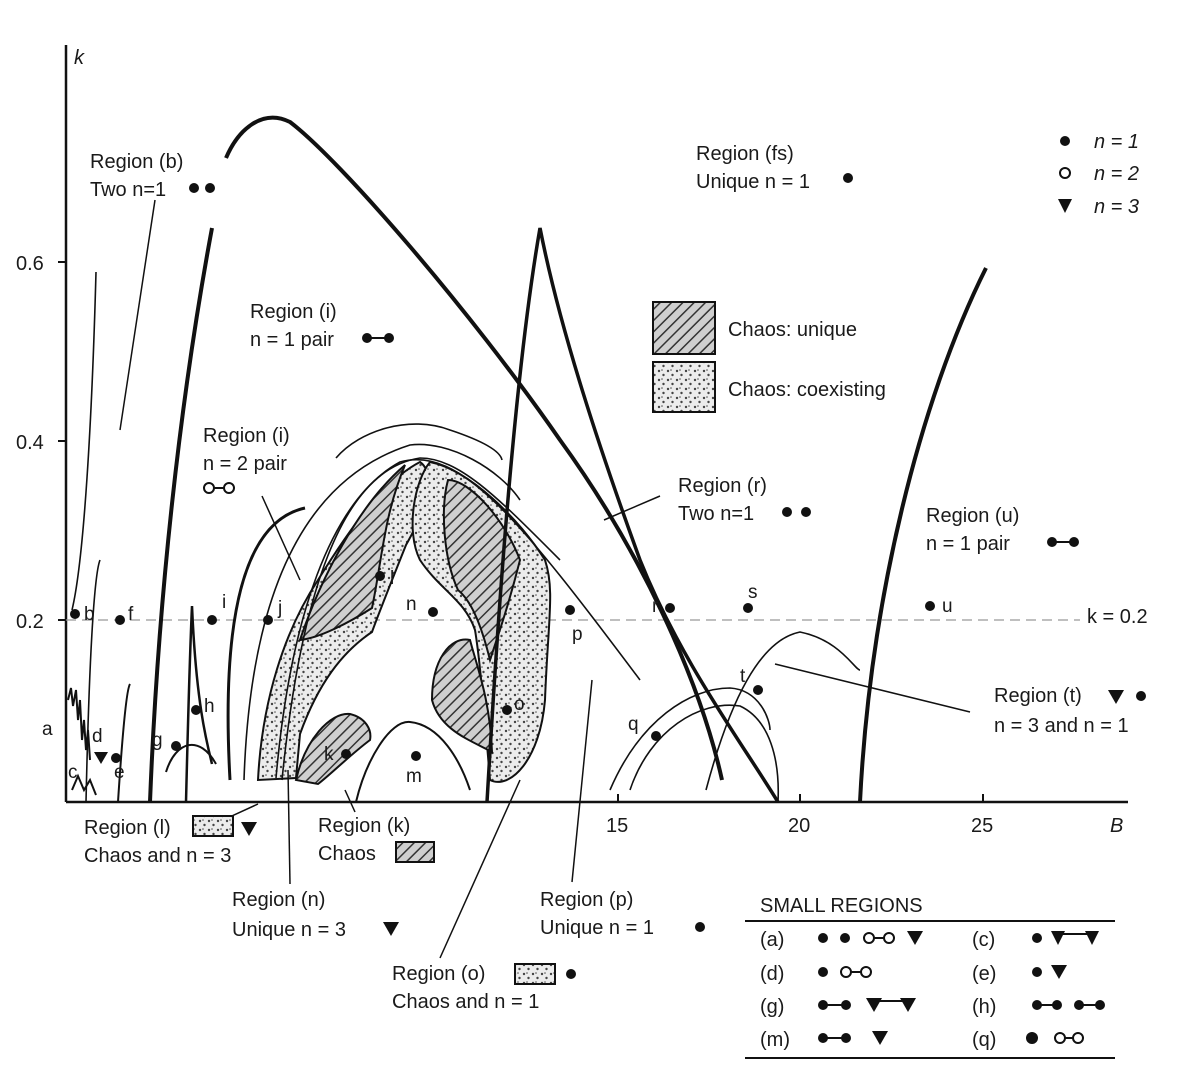  Describe the element at coordinates (1116, 174) in the screenshot. I see `legend-n2: n = 2` at that location.